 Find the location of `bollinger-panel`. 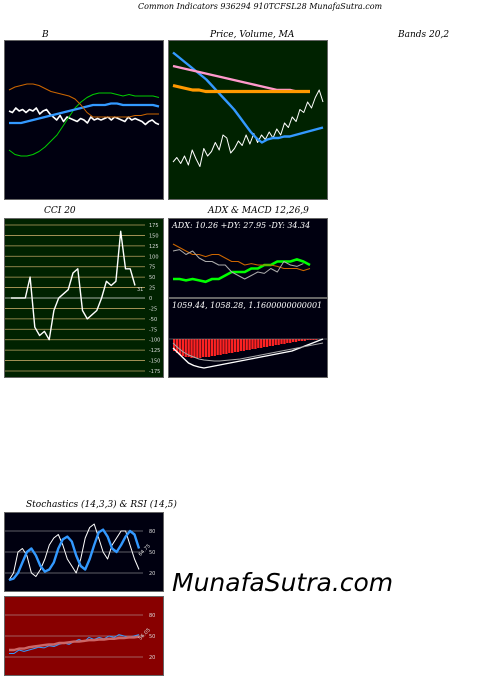

bollinger-panel is located at coordinates (84, 120).